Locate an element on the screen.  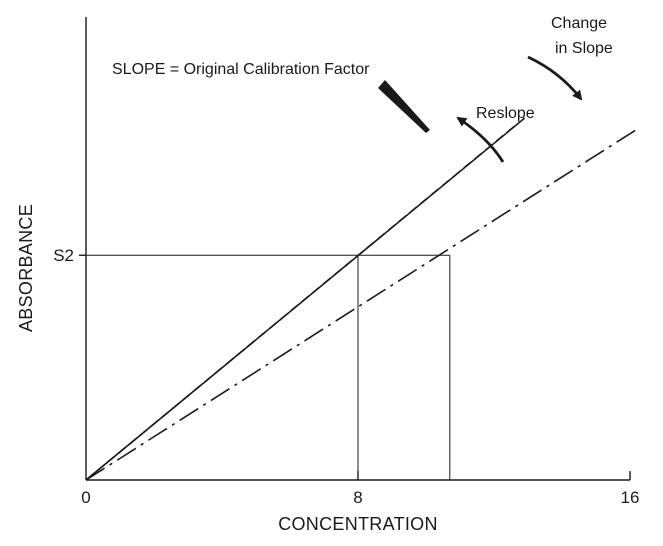
y-axis-title: ABSORBANCE is located at coordinates (26, 268).